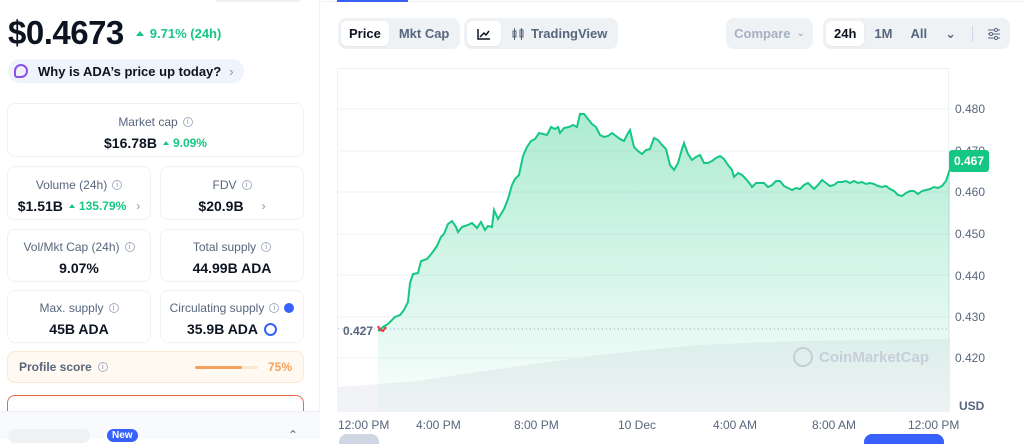 The image size is (1025, 444). I want to click on line-chart-button, so click(484, 33).